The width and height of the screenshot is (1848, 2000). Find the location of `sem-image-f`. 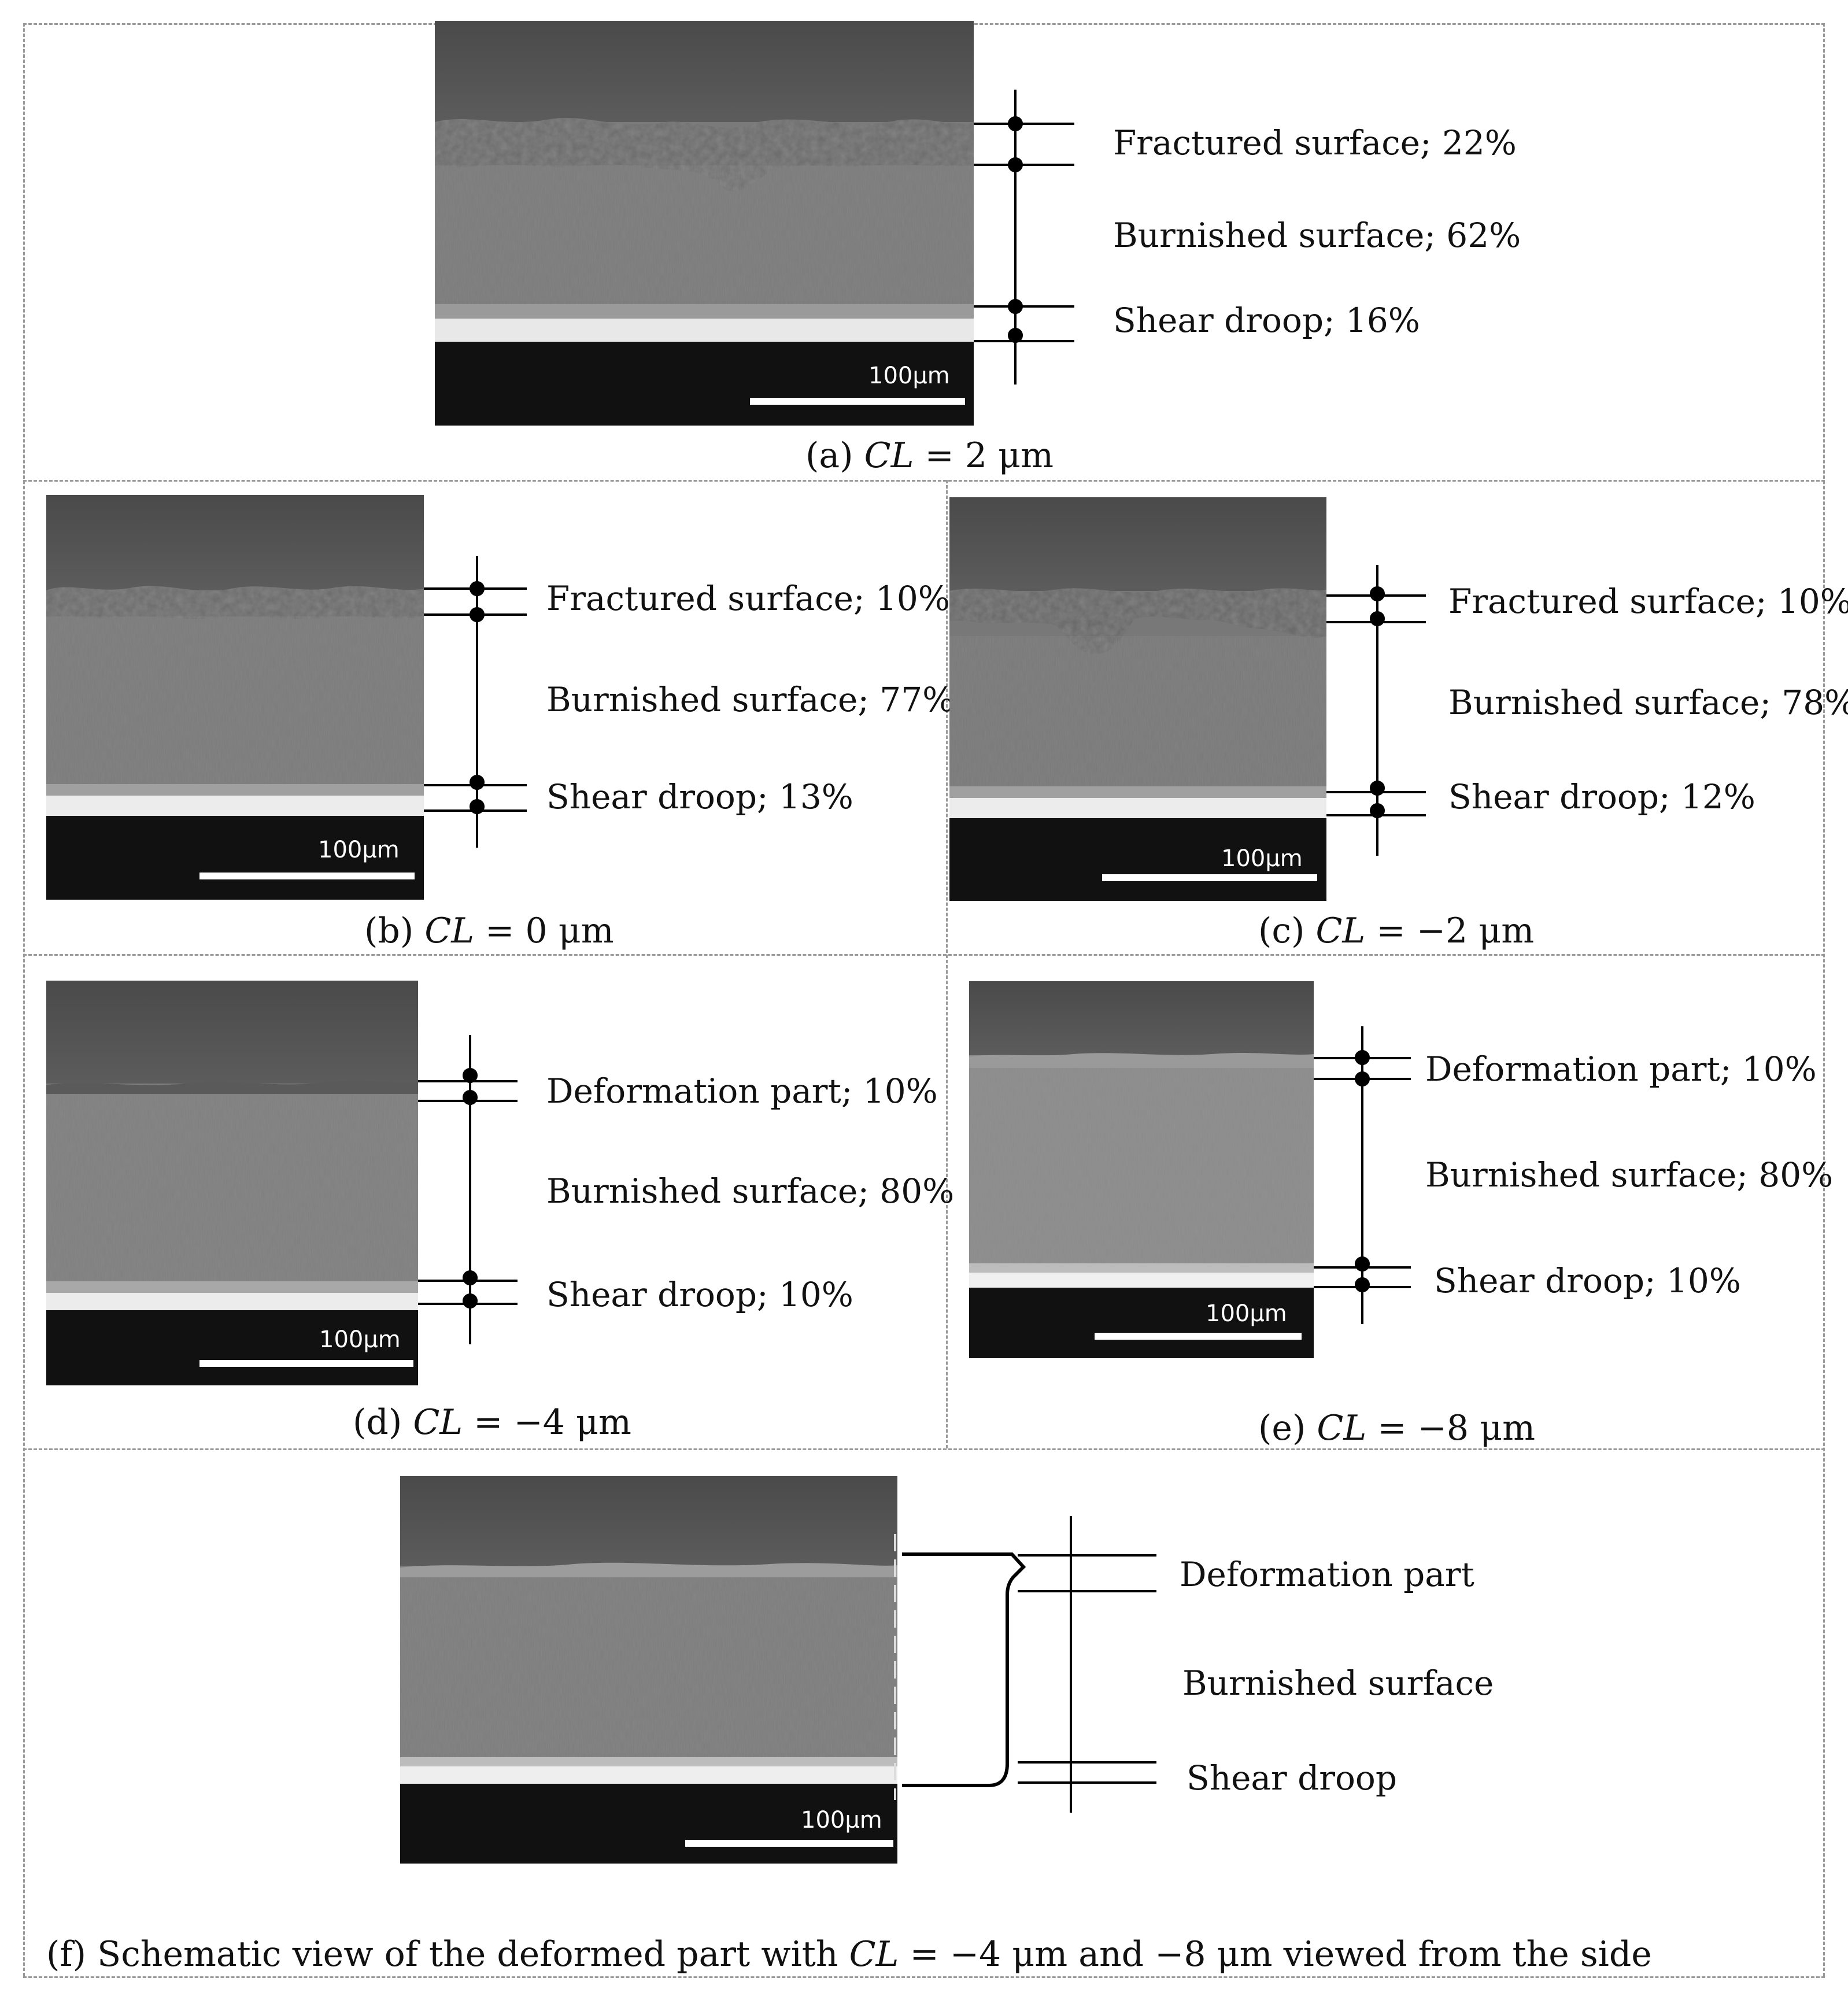

sem-image-f is located at coordinates (648, 1670).